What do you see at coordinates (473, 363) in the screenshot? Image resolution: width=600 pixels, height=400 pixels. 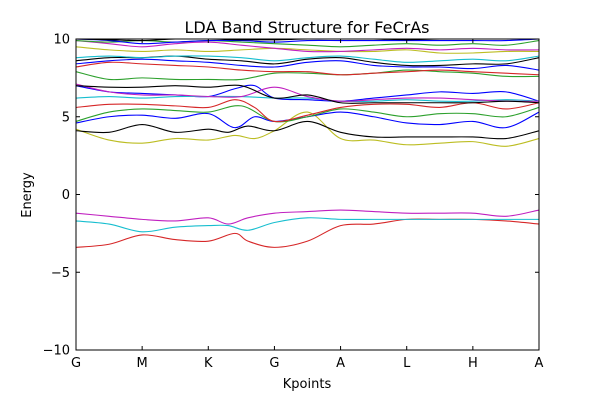 I see `x-tick-label-6: H` at bounding box center [473, 363].